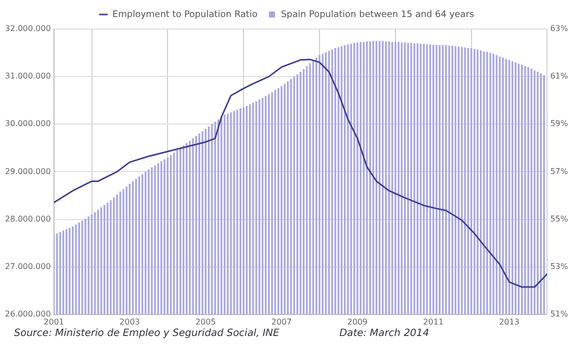 The image size is (575, 352). Describe the element at coordinates (147, 333) in the screenshot. I see `source-note: Source: Ministerio de Empleo y Seguridad Social, INE` at that location.